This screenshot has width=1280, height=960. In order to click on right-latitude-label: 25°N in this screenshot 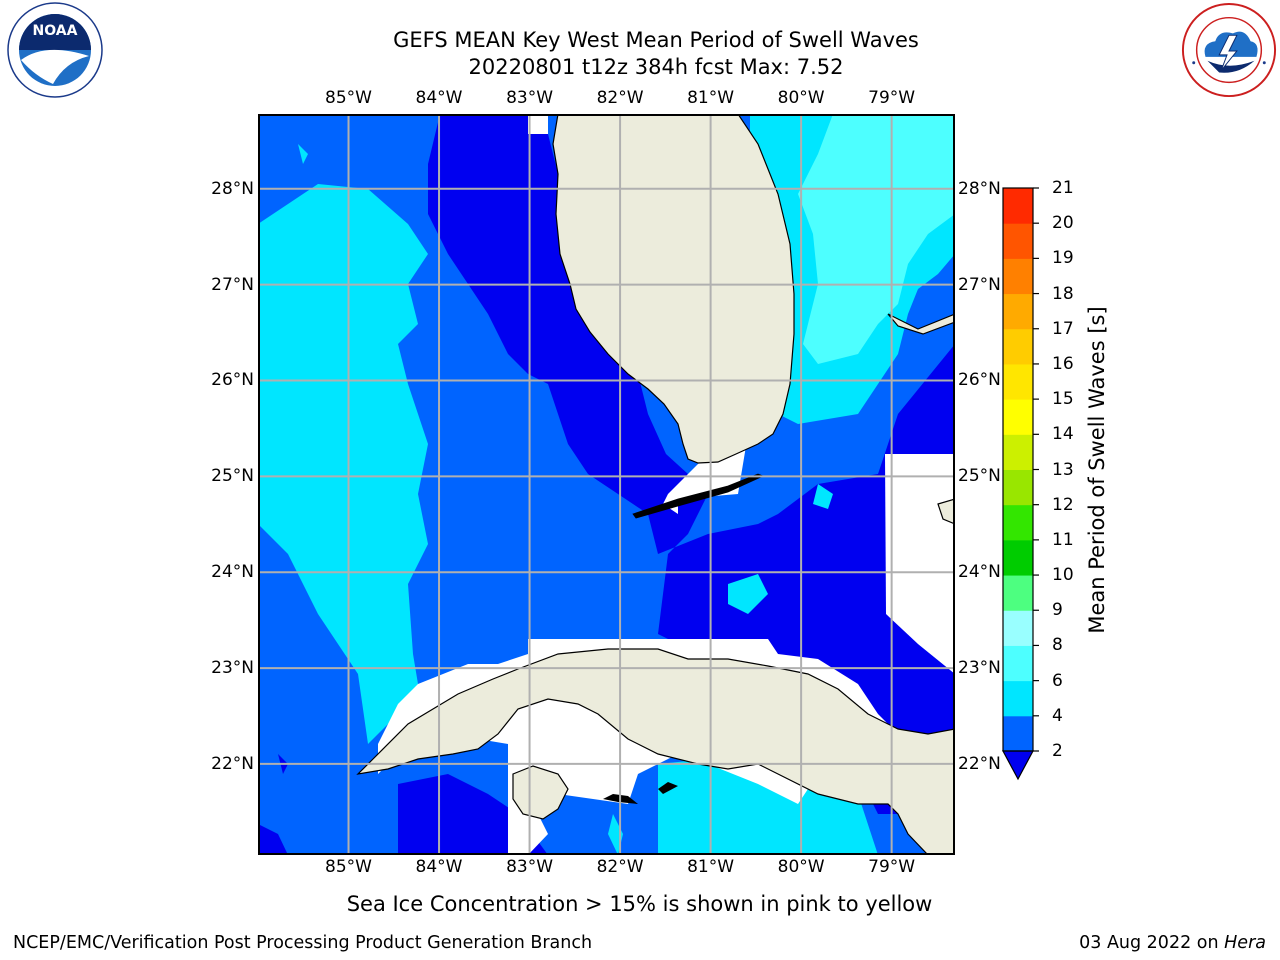, I will do `click(979, 476)`.